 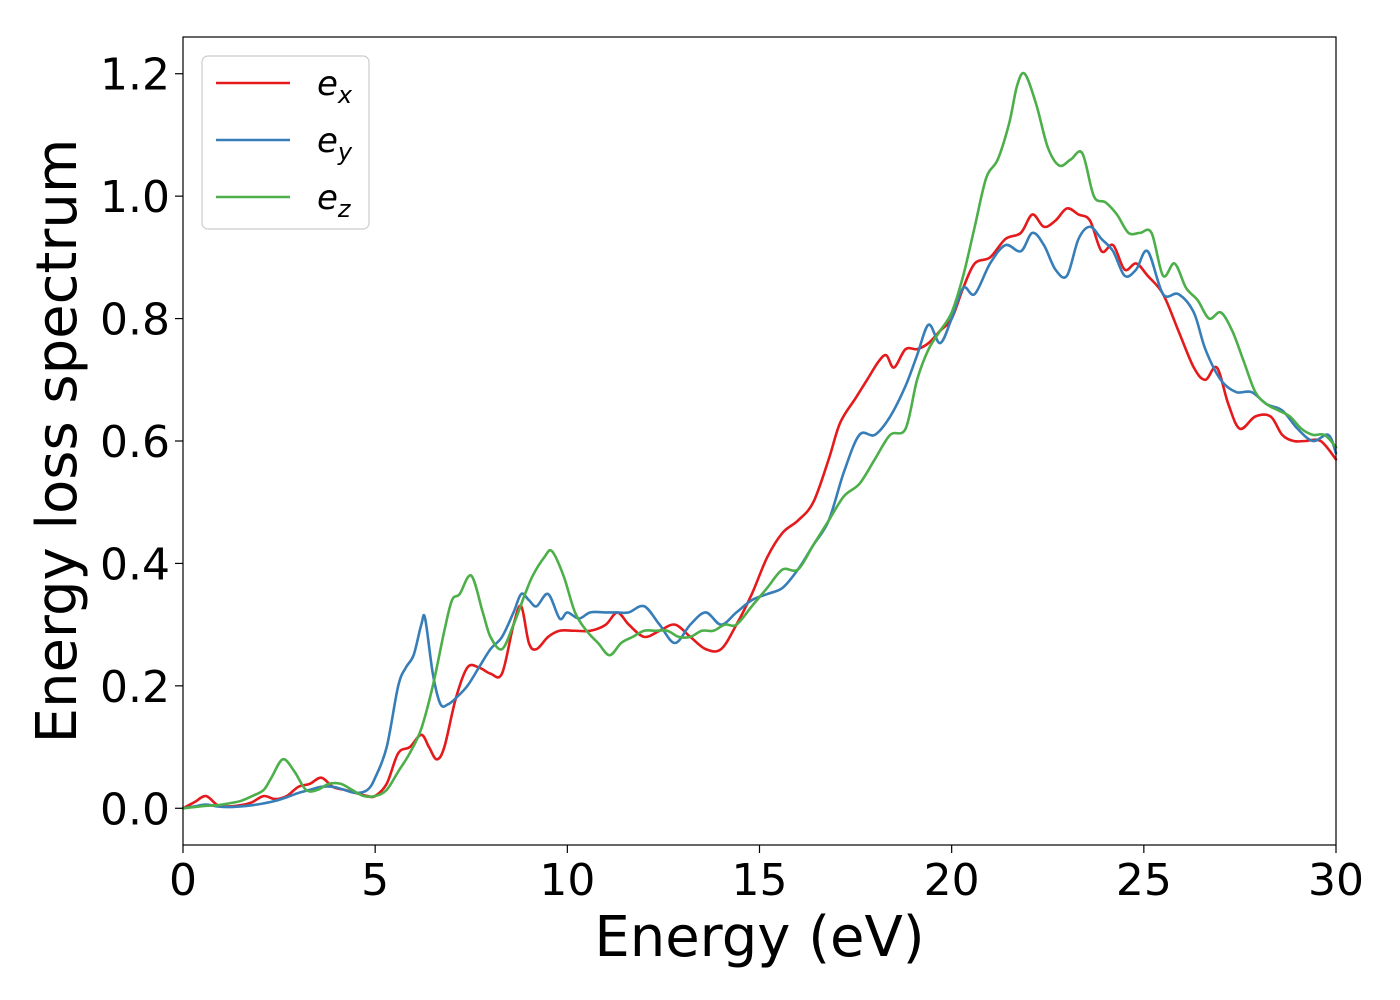 What do you see at coordinates (1336, 880) in the screenshot?
I see `x-tick-label: 30` at bounding box center [1336, 880].